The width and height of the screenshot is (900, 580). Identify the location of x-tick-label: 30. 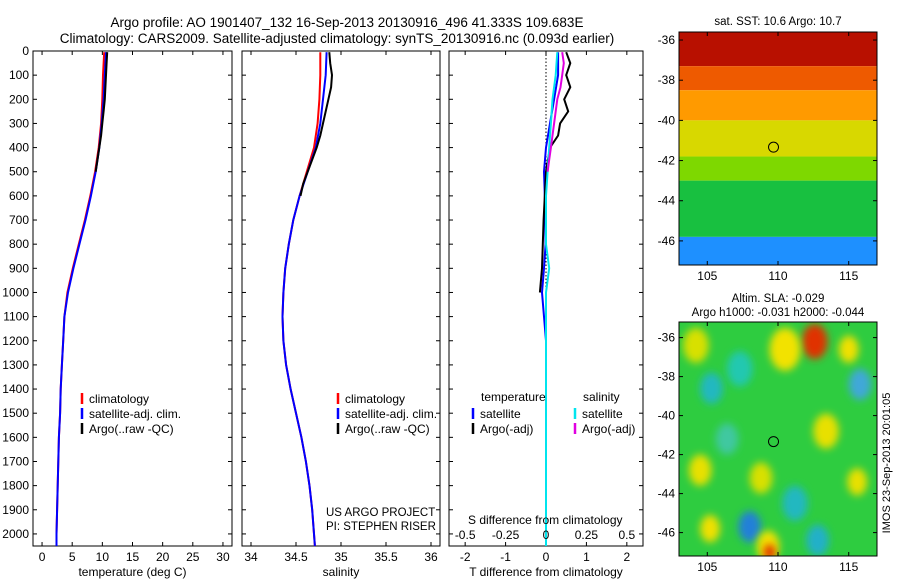
(223, 557).